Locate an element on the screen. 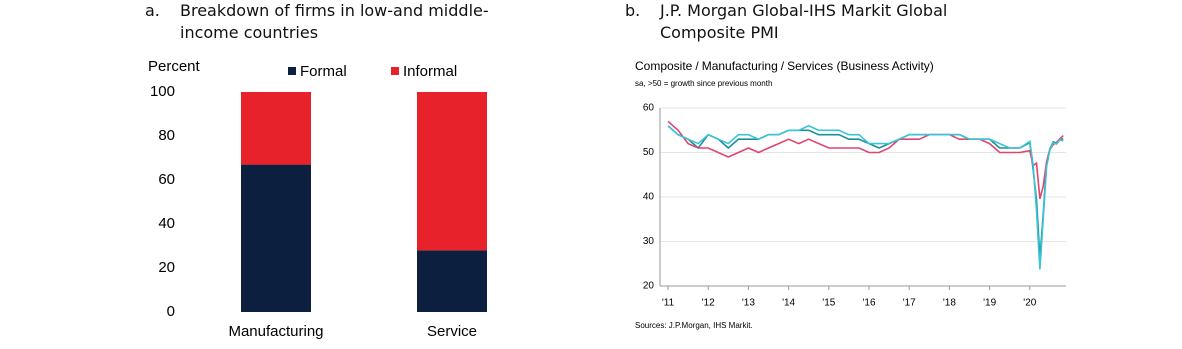  x-tick-label: '17 is located at coordinates (909, 303).